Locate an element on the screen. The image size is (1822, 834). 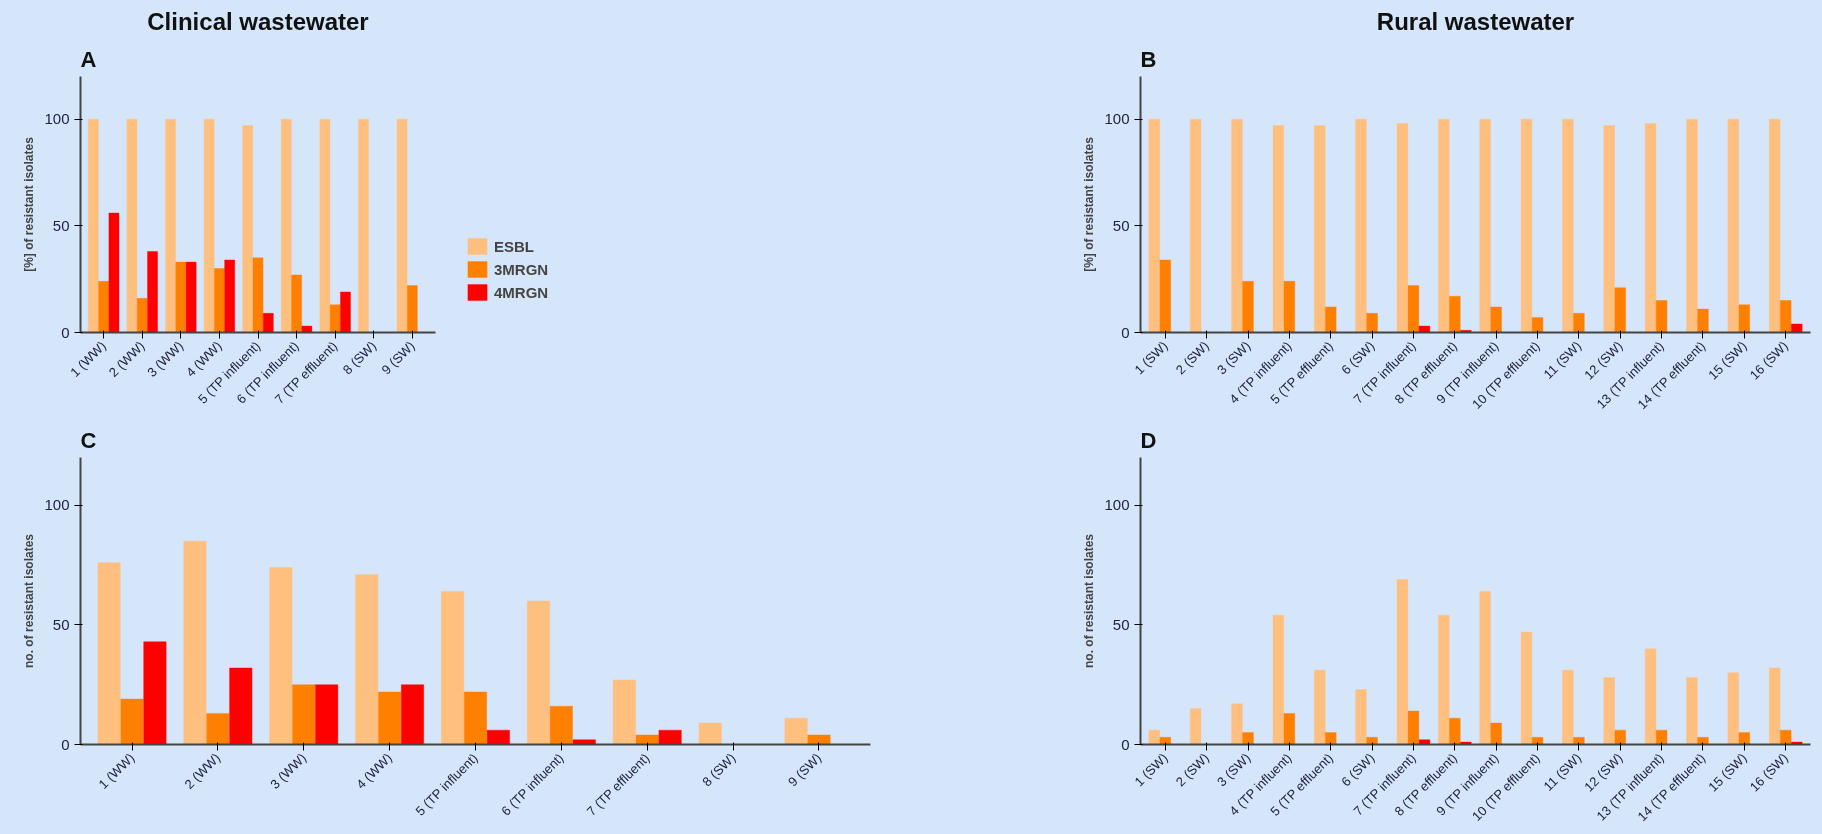
chart-subtitle: B is located at coordinates (1148, 59).